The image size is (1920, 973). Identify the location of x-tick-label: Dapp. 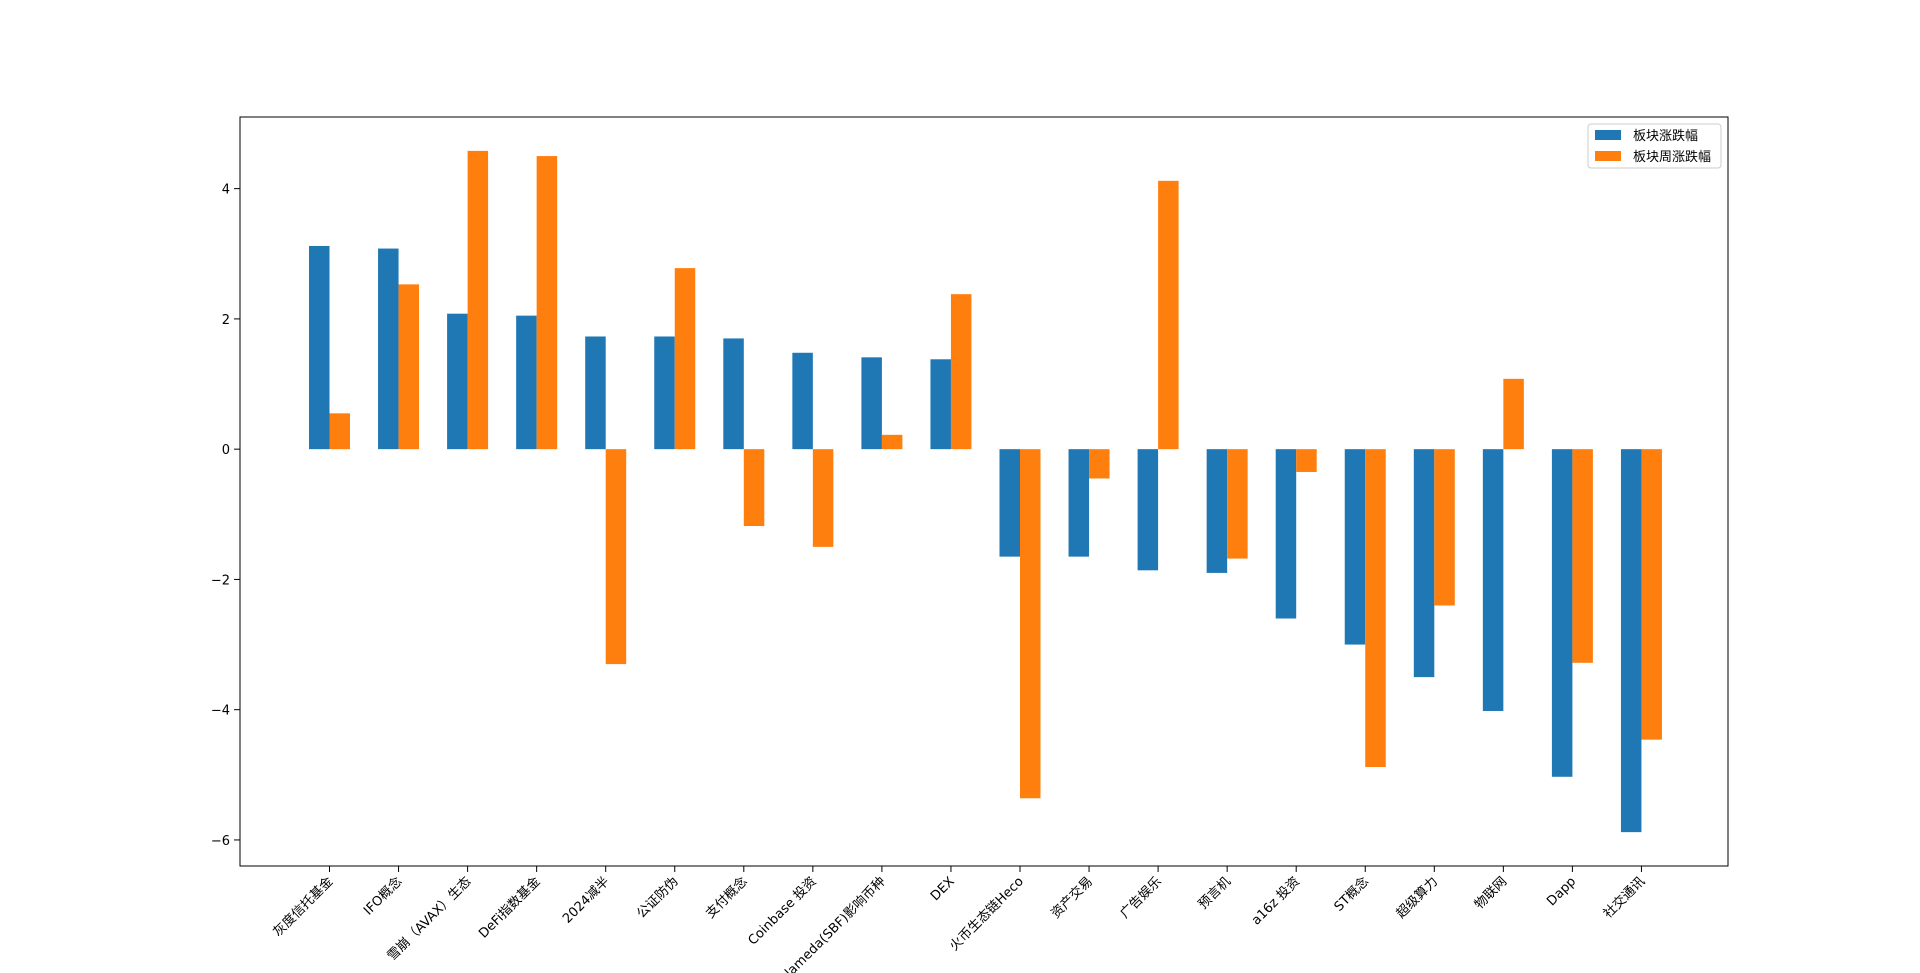
(1561, 891).